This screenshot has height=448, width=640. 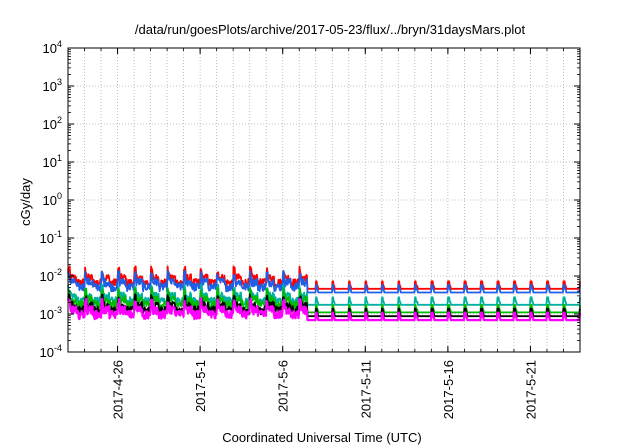 What do you see at coordinates (58, 272) in the screenshot?
I see `y-tick-label-exp: -2` at bounding box center [58, 272].